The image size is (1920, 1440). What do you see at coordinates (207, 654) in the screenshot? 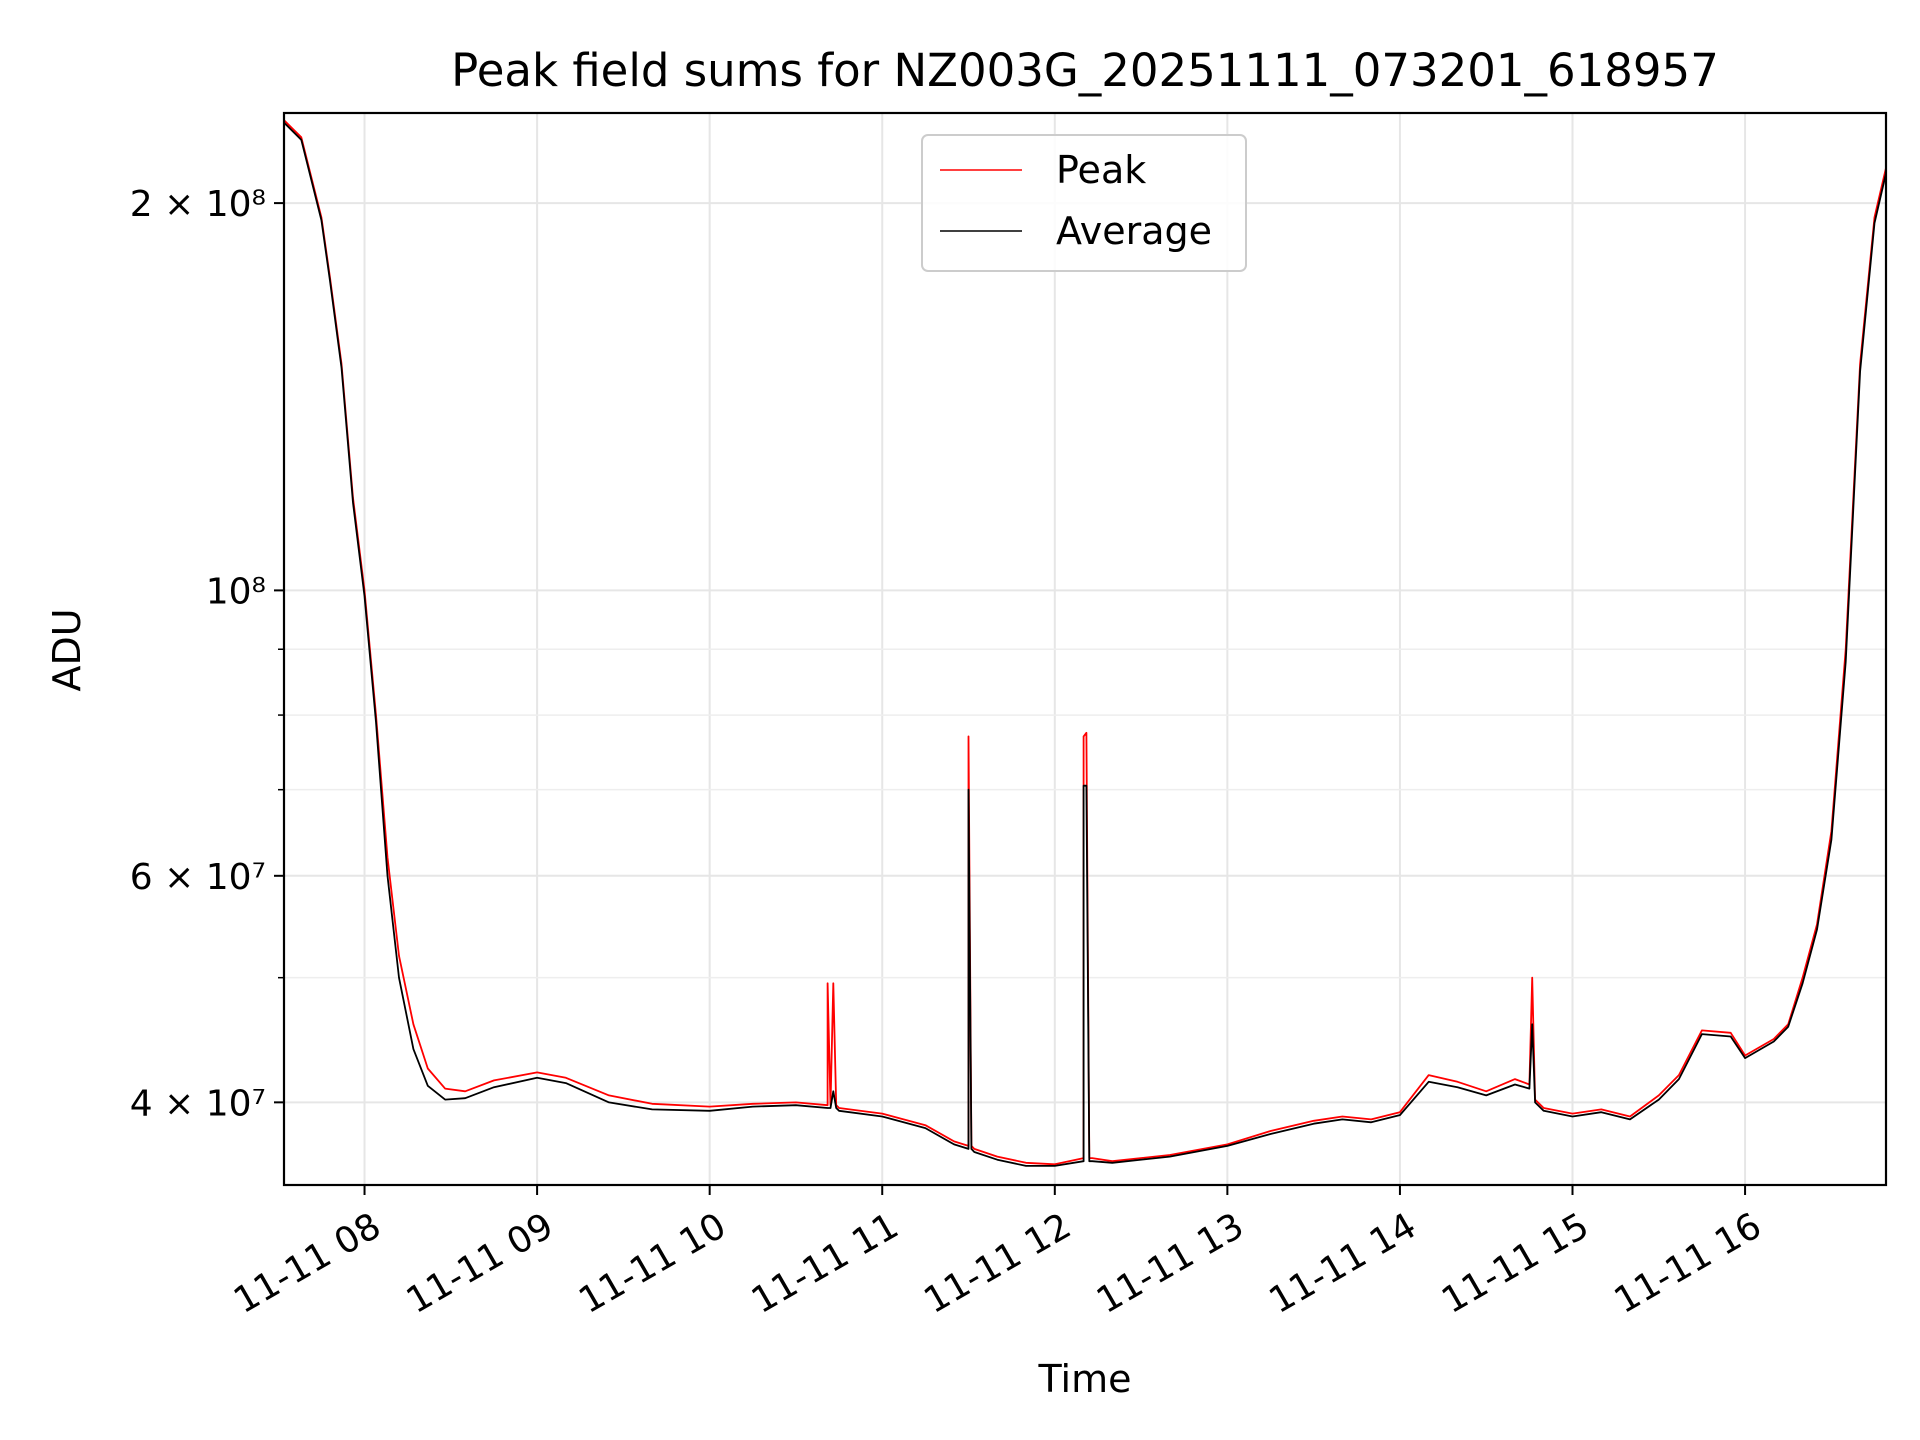
I see `y-axis: 4 × 10⁷ 6 × 10⁷ 10⁸ 2 × 10⁸` at bounding box center [207, 654].